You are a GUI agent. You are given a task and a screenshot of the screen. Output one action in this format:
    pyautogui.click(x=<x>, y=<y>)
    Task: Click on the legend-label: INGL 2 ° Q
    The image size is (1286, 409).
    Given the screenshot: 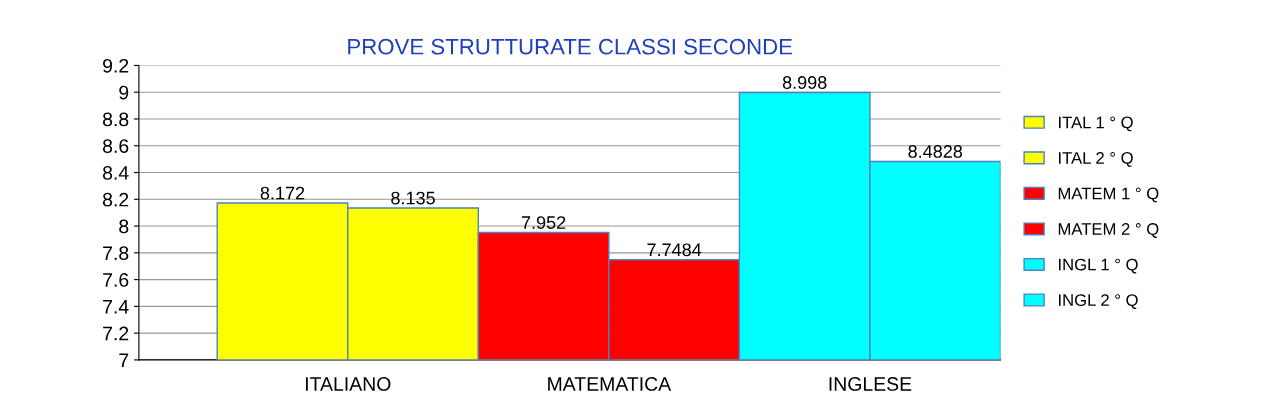 What is the action you would take?
    pyautogui.click(x=1098, y=301)
    